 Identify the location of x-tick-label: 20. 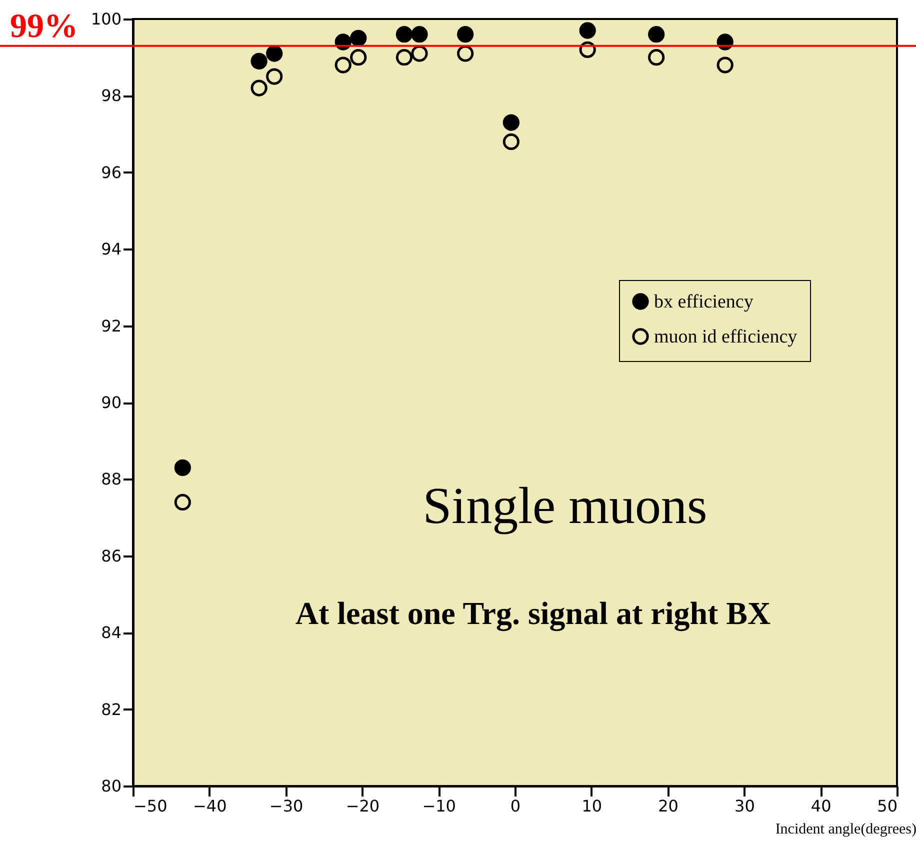
(668, 806).